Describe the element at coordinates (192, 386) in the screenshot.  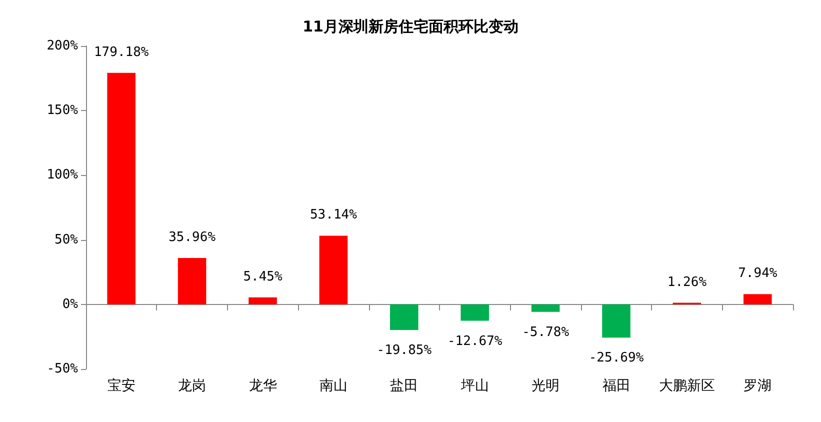
I see `x-tick-label: 龙岗` at that location.